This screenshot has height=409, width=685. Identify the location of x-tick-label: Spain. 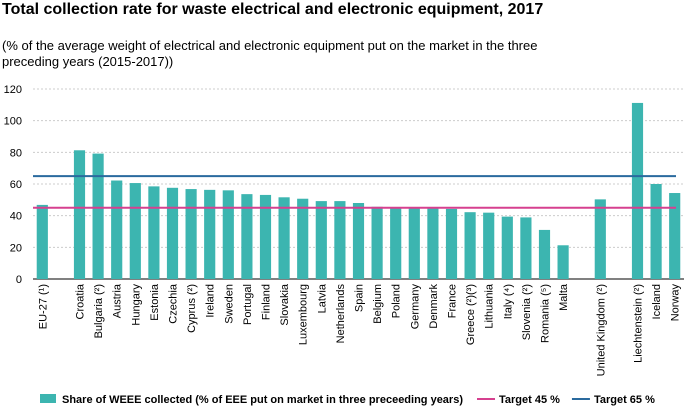
(360, 298).